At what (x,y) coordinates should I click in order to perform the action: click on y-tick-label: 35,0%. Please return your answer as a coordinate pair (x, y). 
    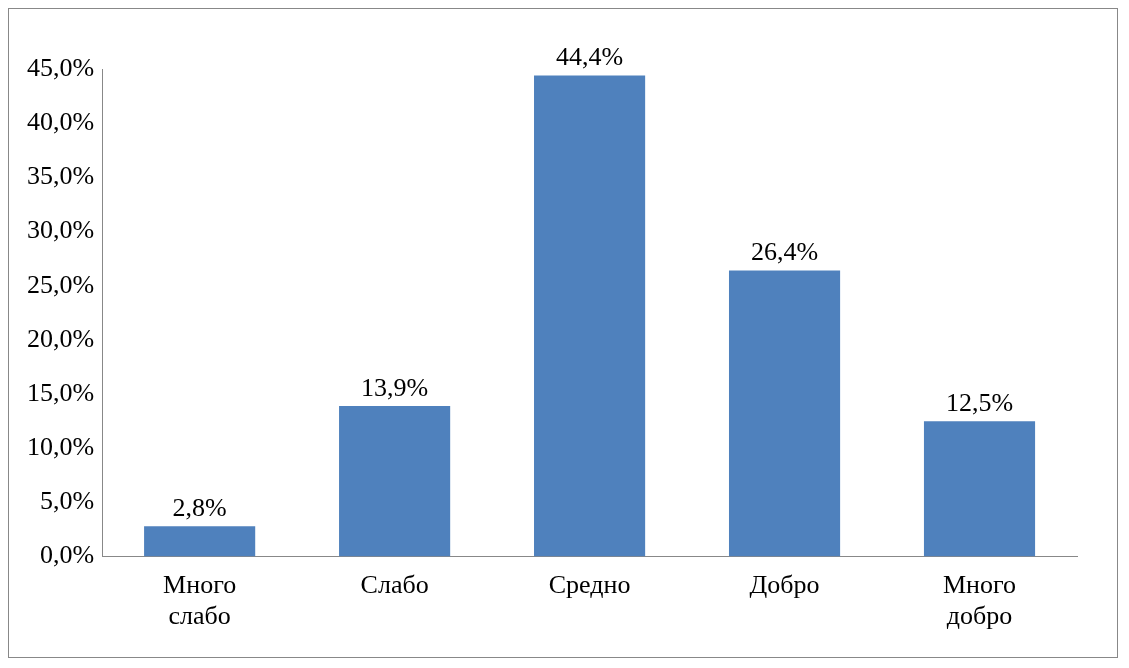
    Looking at the image, I should click on (60, 176).